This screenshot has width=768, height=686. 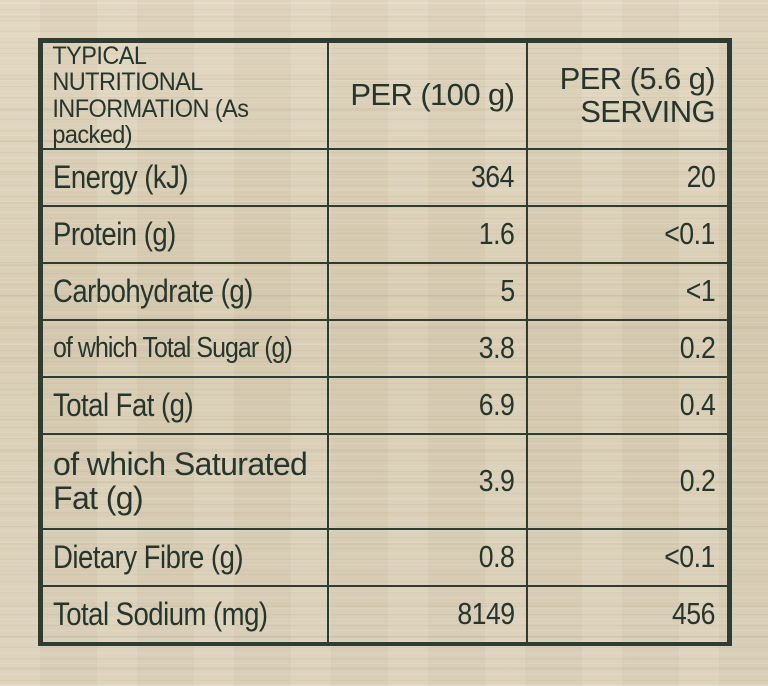 I want to click on value-per-serving: 0.4, so click(x=627, y=405).